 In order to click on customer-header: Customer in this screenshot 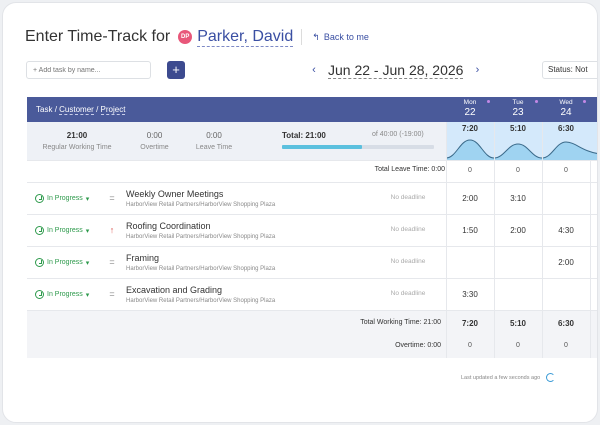, I will do `click(76, 110)`.